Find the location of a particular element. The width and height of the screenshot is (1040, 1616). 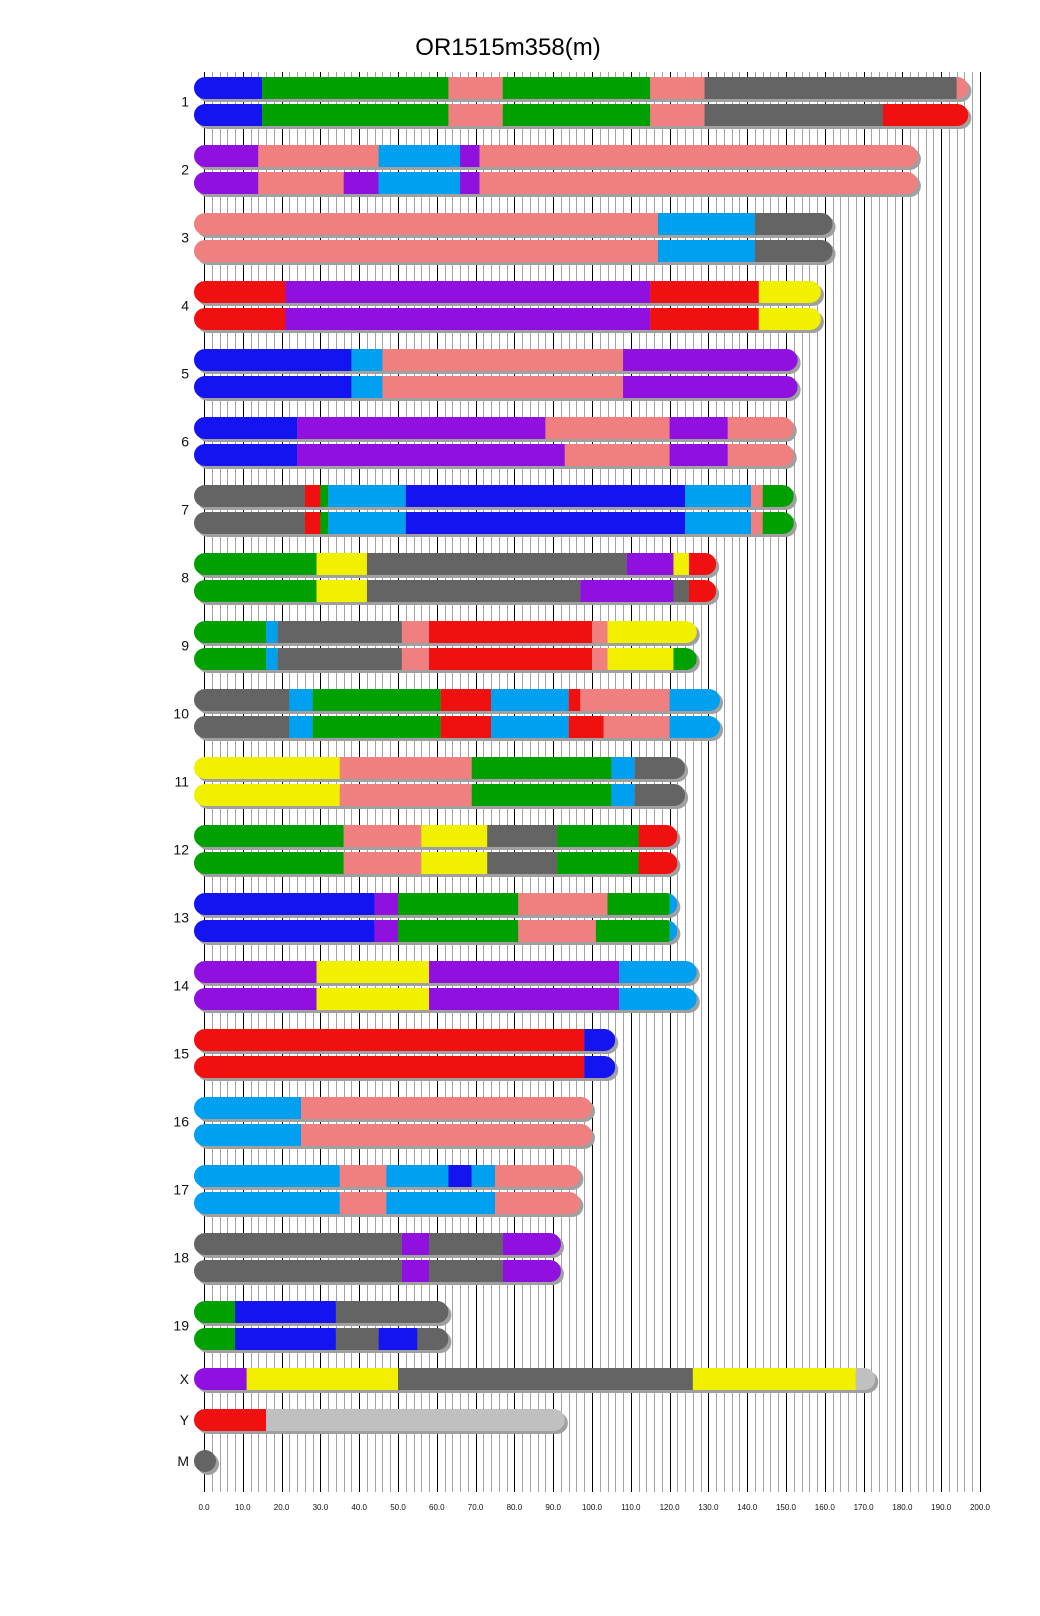

chromosome-label: 10 is located at coordinates (181, 714).